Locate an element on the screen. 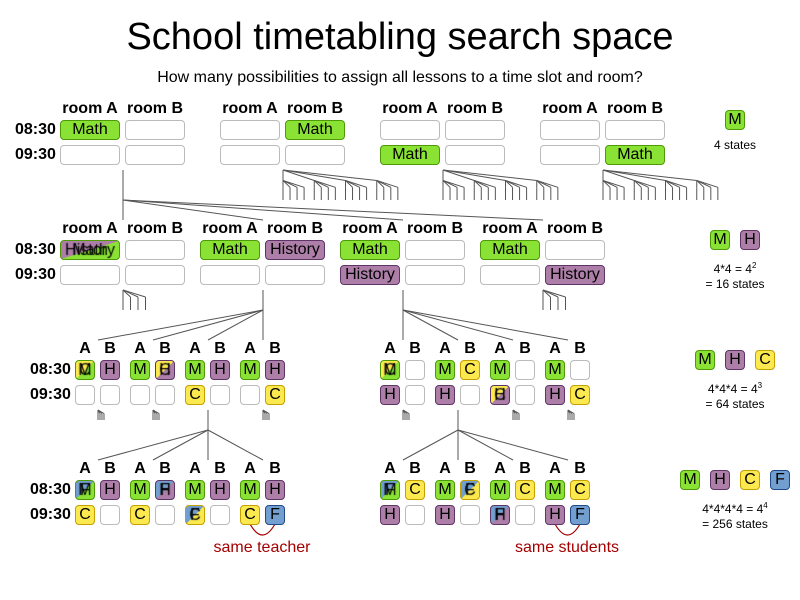 This screenshot has width=800, height=600. page-title: School timetabling search space is located at coordinates (400, 37).